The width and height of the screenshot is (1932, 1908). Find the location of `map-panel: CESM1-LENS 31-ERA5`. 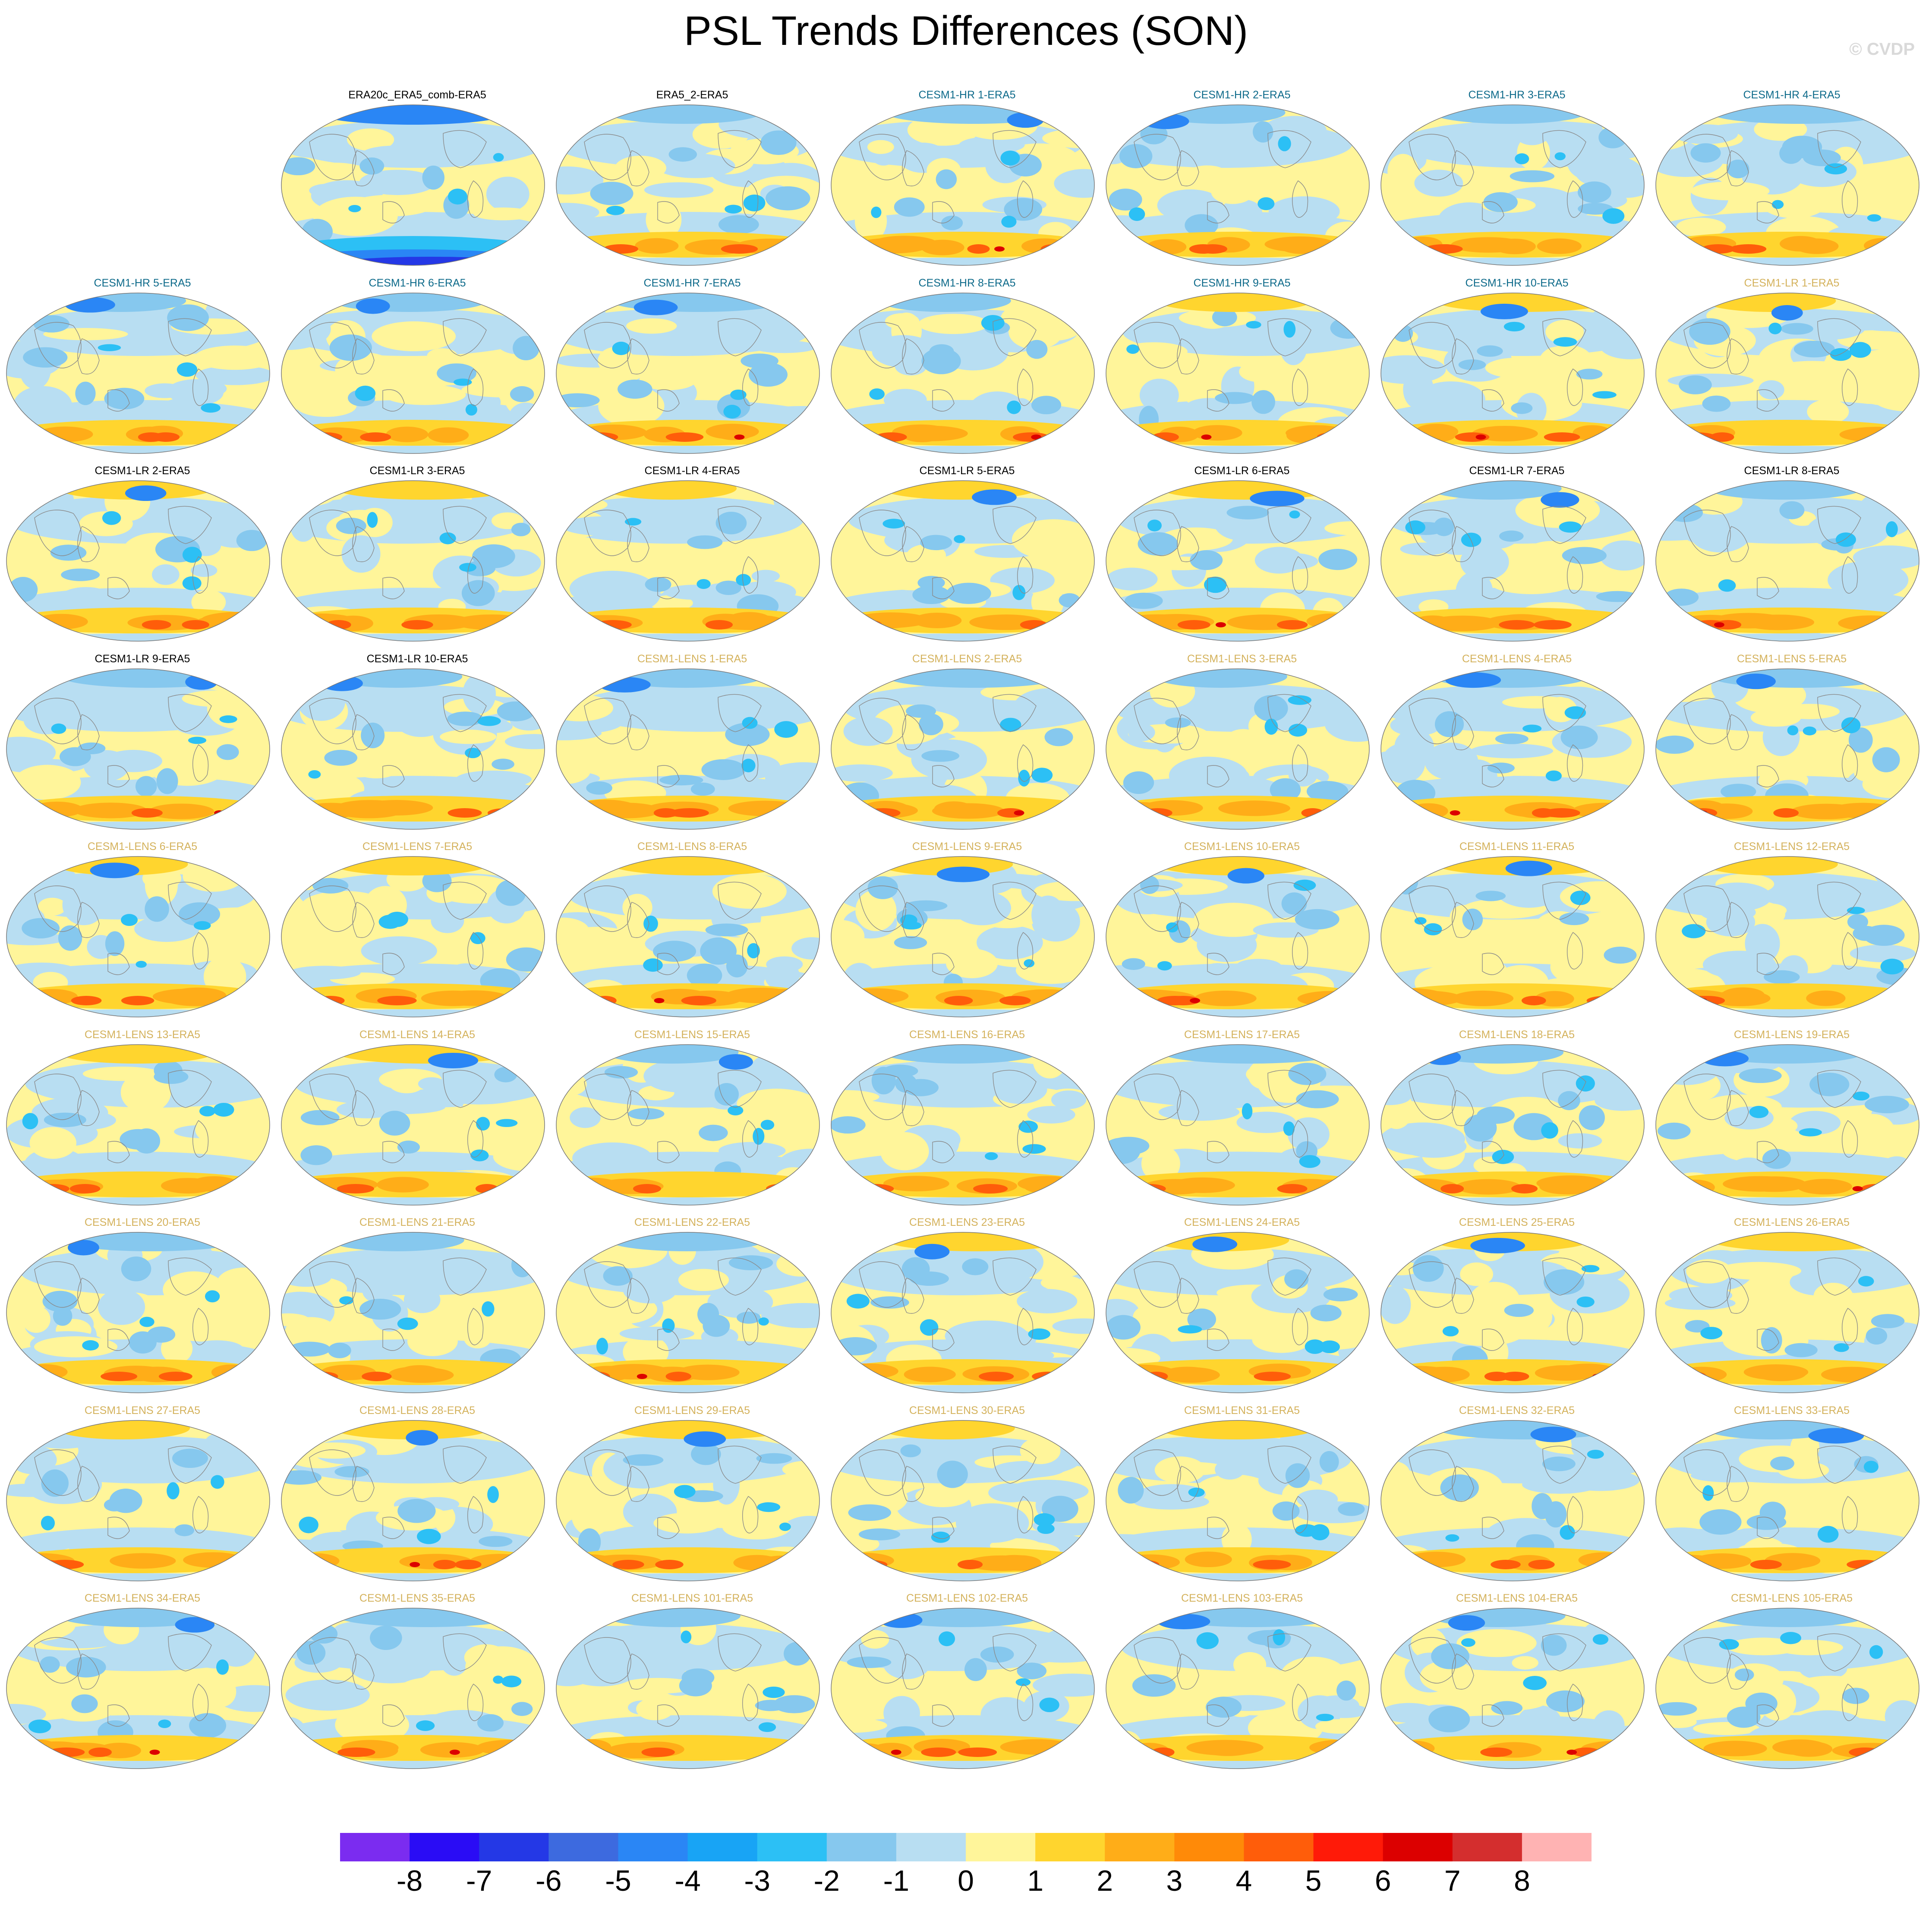

map-panel: CESM1-LENS 31-ERA5 is located at coordinates (1242, 1499).